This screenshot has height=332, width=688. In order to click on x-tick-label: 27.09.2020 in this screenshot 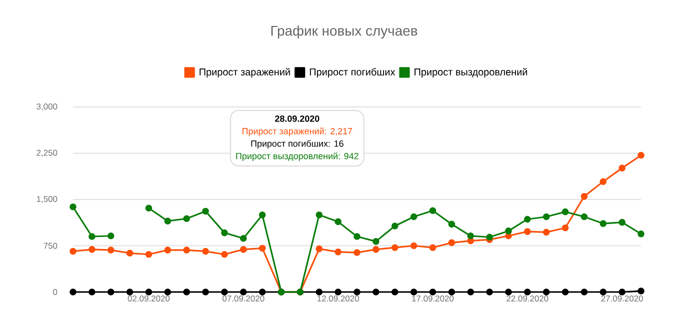, I will do `click(622, 299)`.